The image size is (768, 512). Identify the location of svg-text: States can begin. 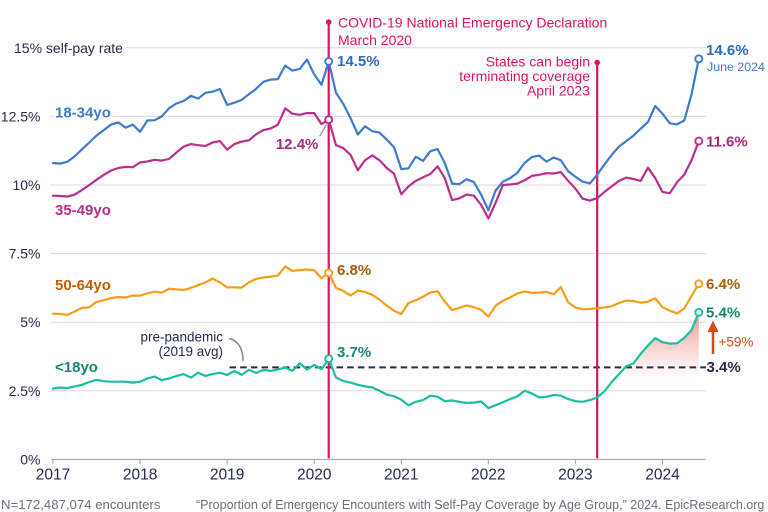
(538, 61).